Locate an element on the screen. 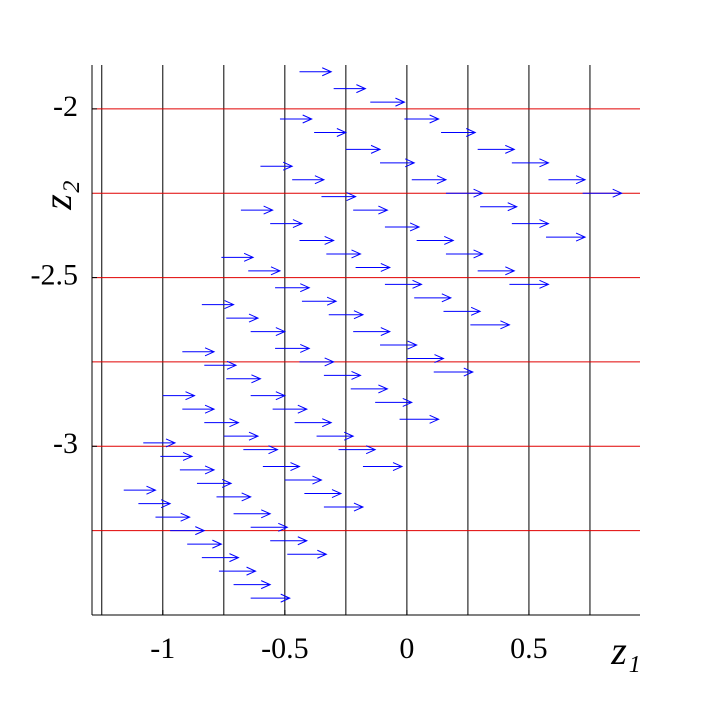 The height and width of the screenshot is (706, 706). y-tick-label: -2.5 is located at coordinates (55, 274).